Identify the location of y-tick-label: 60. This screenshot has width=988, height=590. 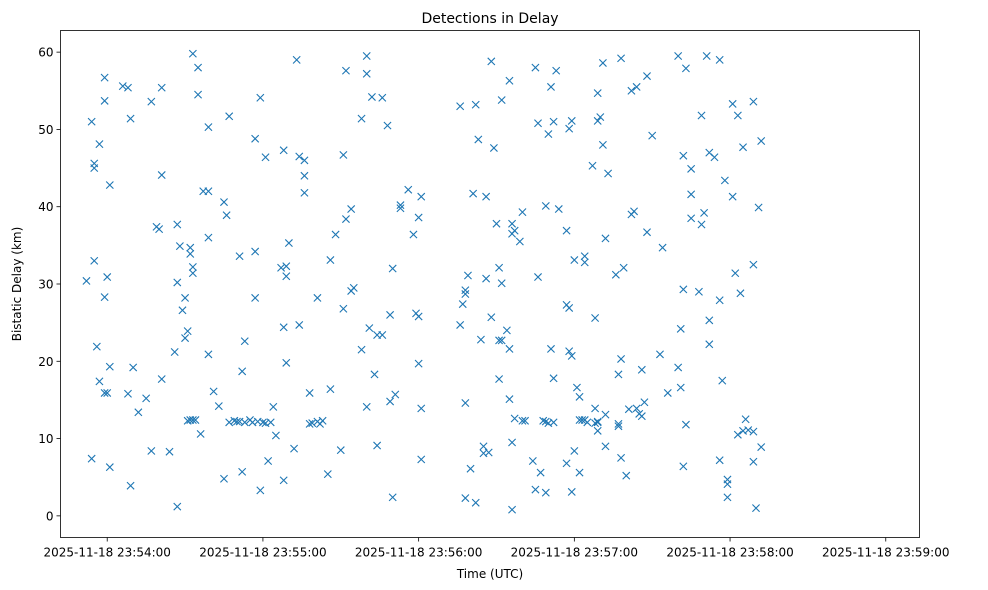
(45, 53).